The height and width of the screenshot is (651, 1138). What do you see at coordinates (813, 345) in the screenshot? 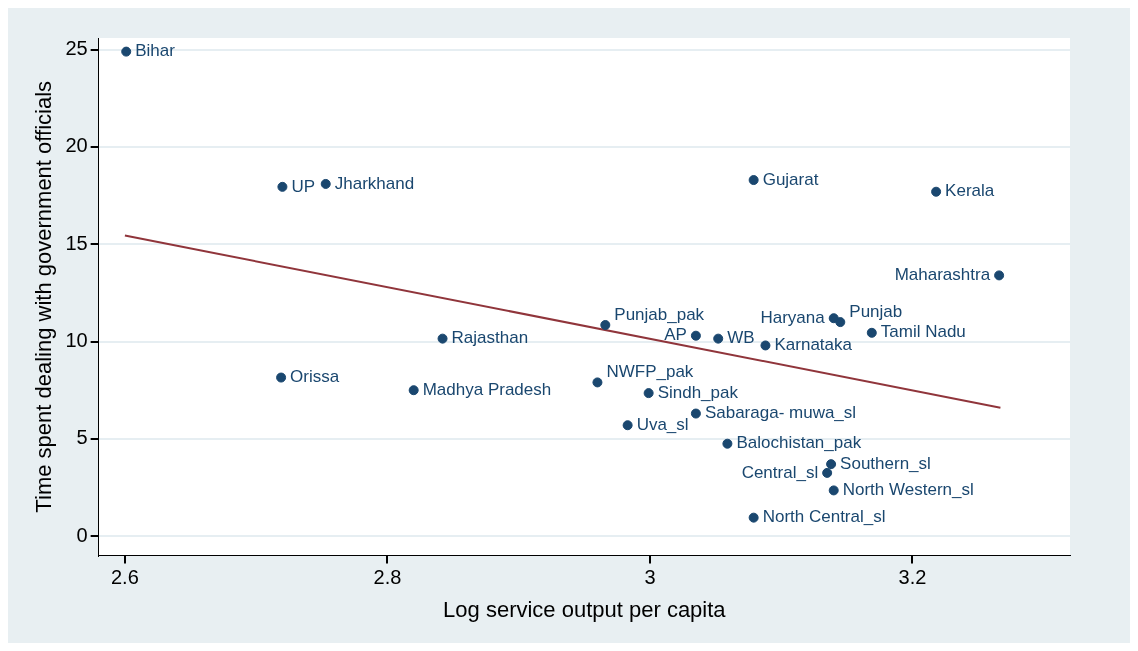
I see `annotation: Karnataka` at bounding box center [813, 345].